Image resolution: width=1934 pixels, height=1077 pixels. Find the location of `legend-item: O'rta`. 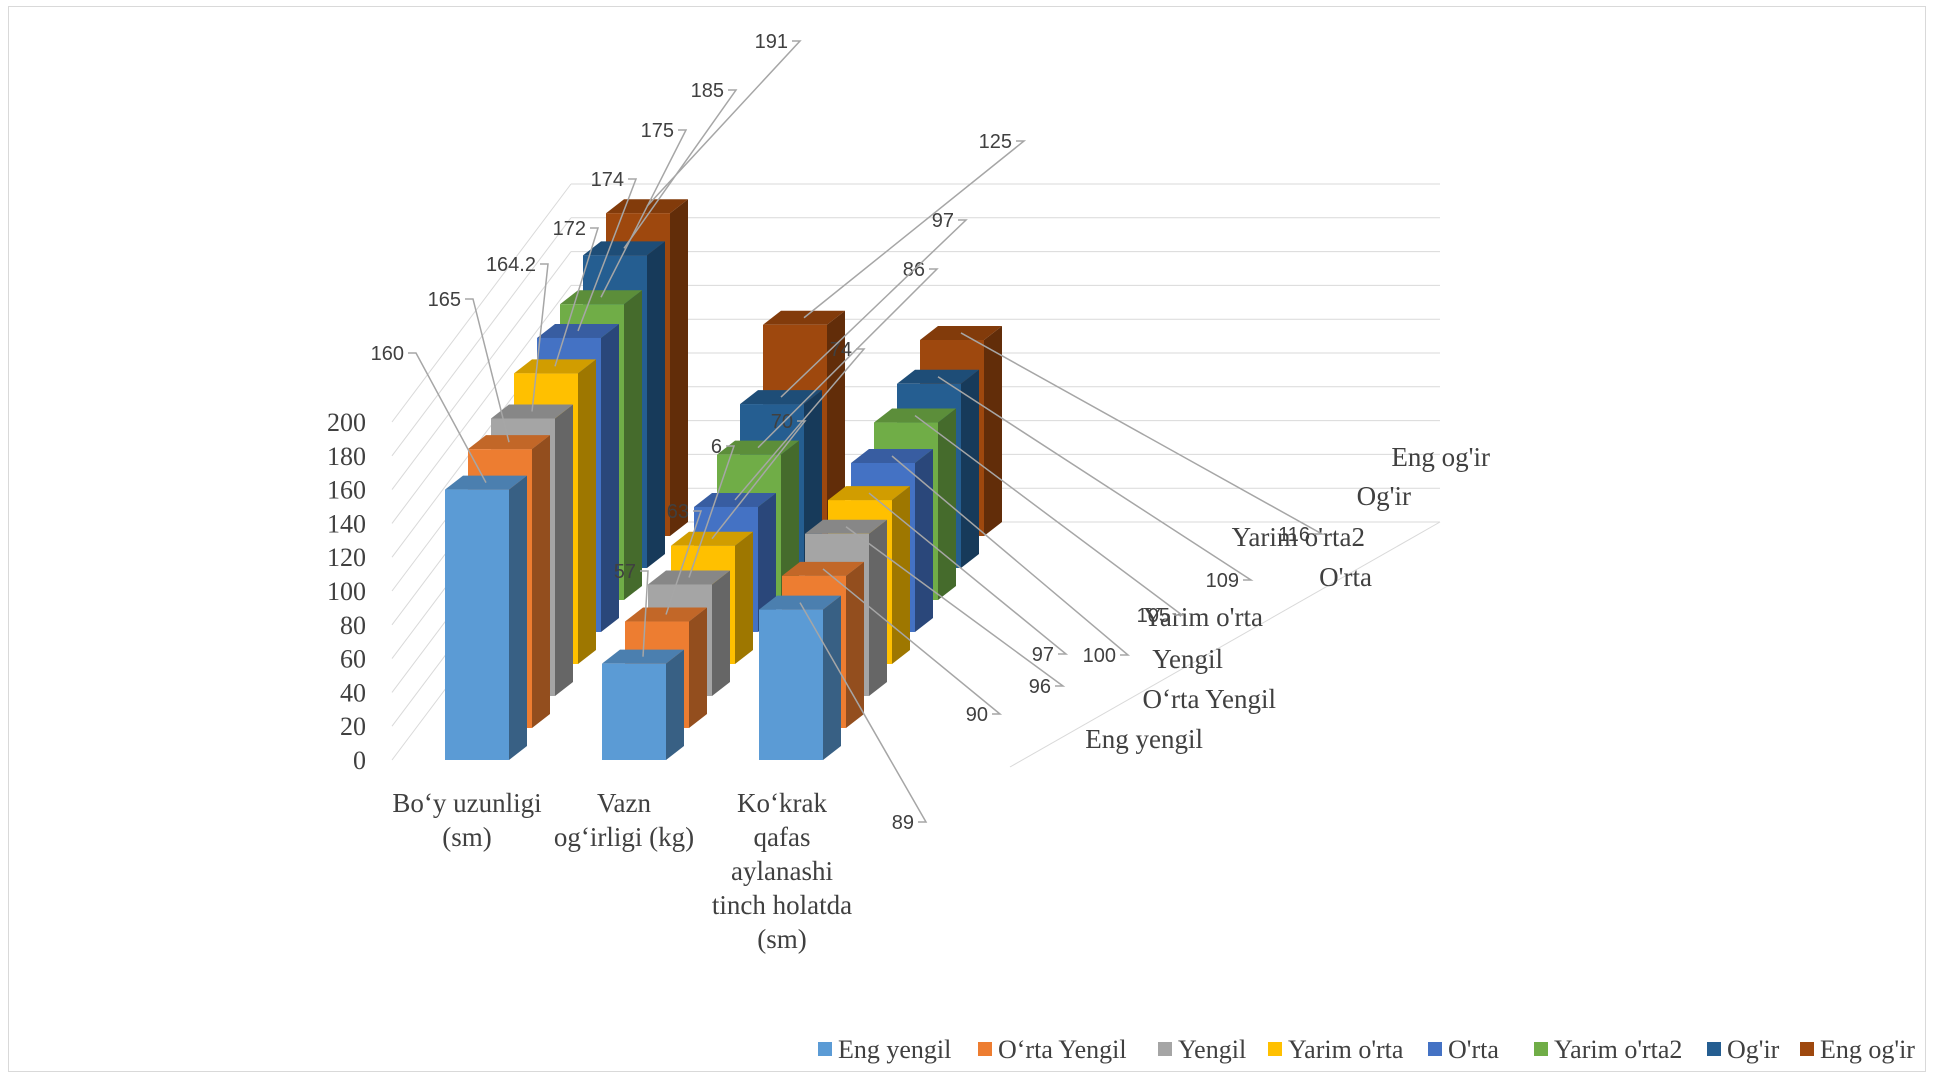

legend-item: O'rta is located at coordinates (1463, 1049).